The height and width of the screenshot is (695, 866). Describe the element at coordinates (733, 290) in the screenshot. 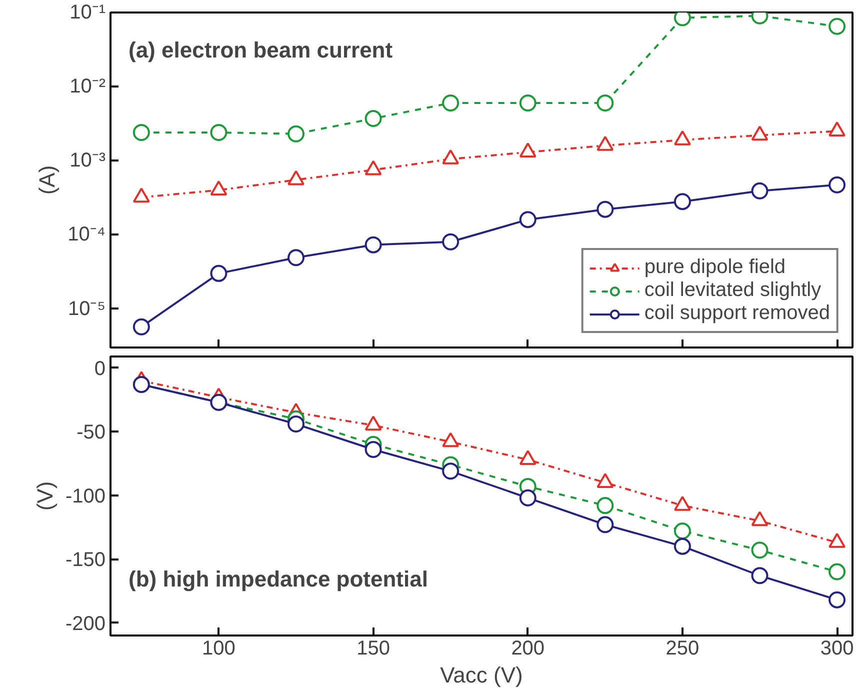

I see `legend-label: coil levitated slightly` at that location.